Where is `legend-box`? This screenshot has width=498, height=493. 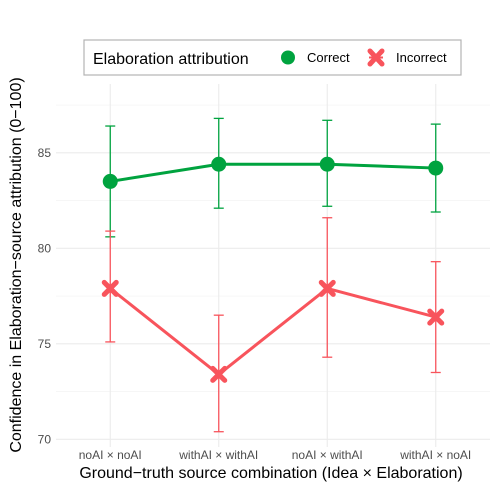 legend-box is located at coordinates (272, 57).